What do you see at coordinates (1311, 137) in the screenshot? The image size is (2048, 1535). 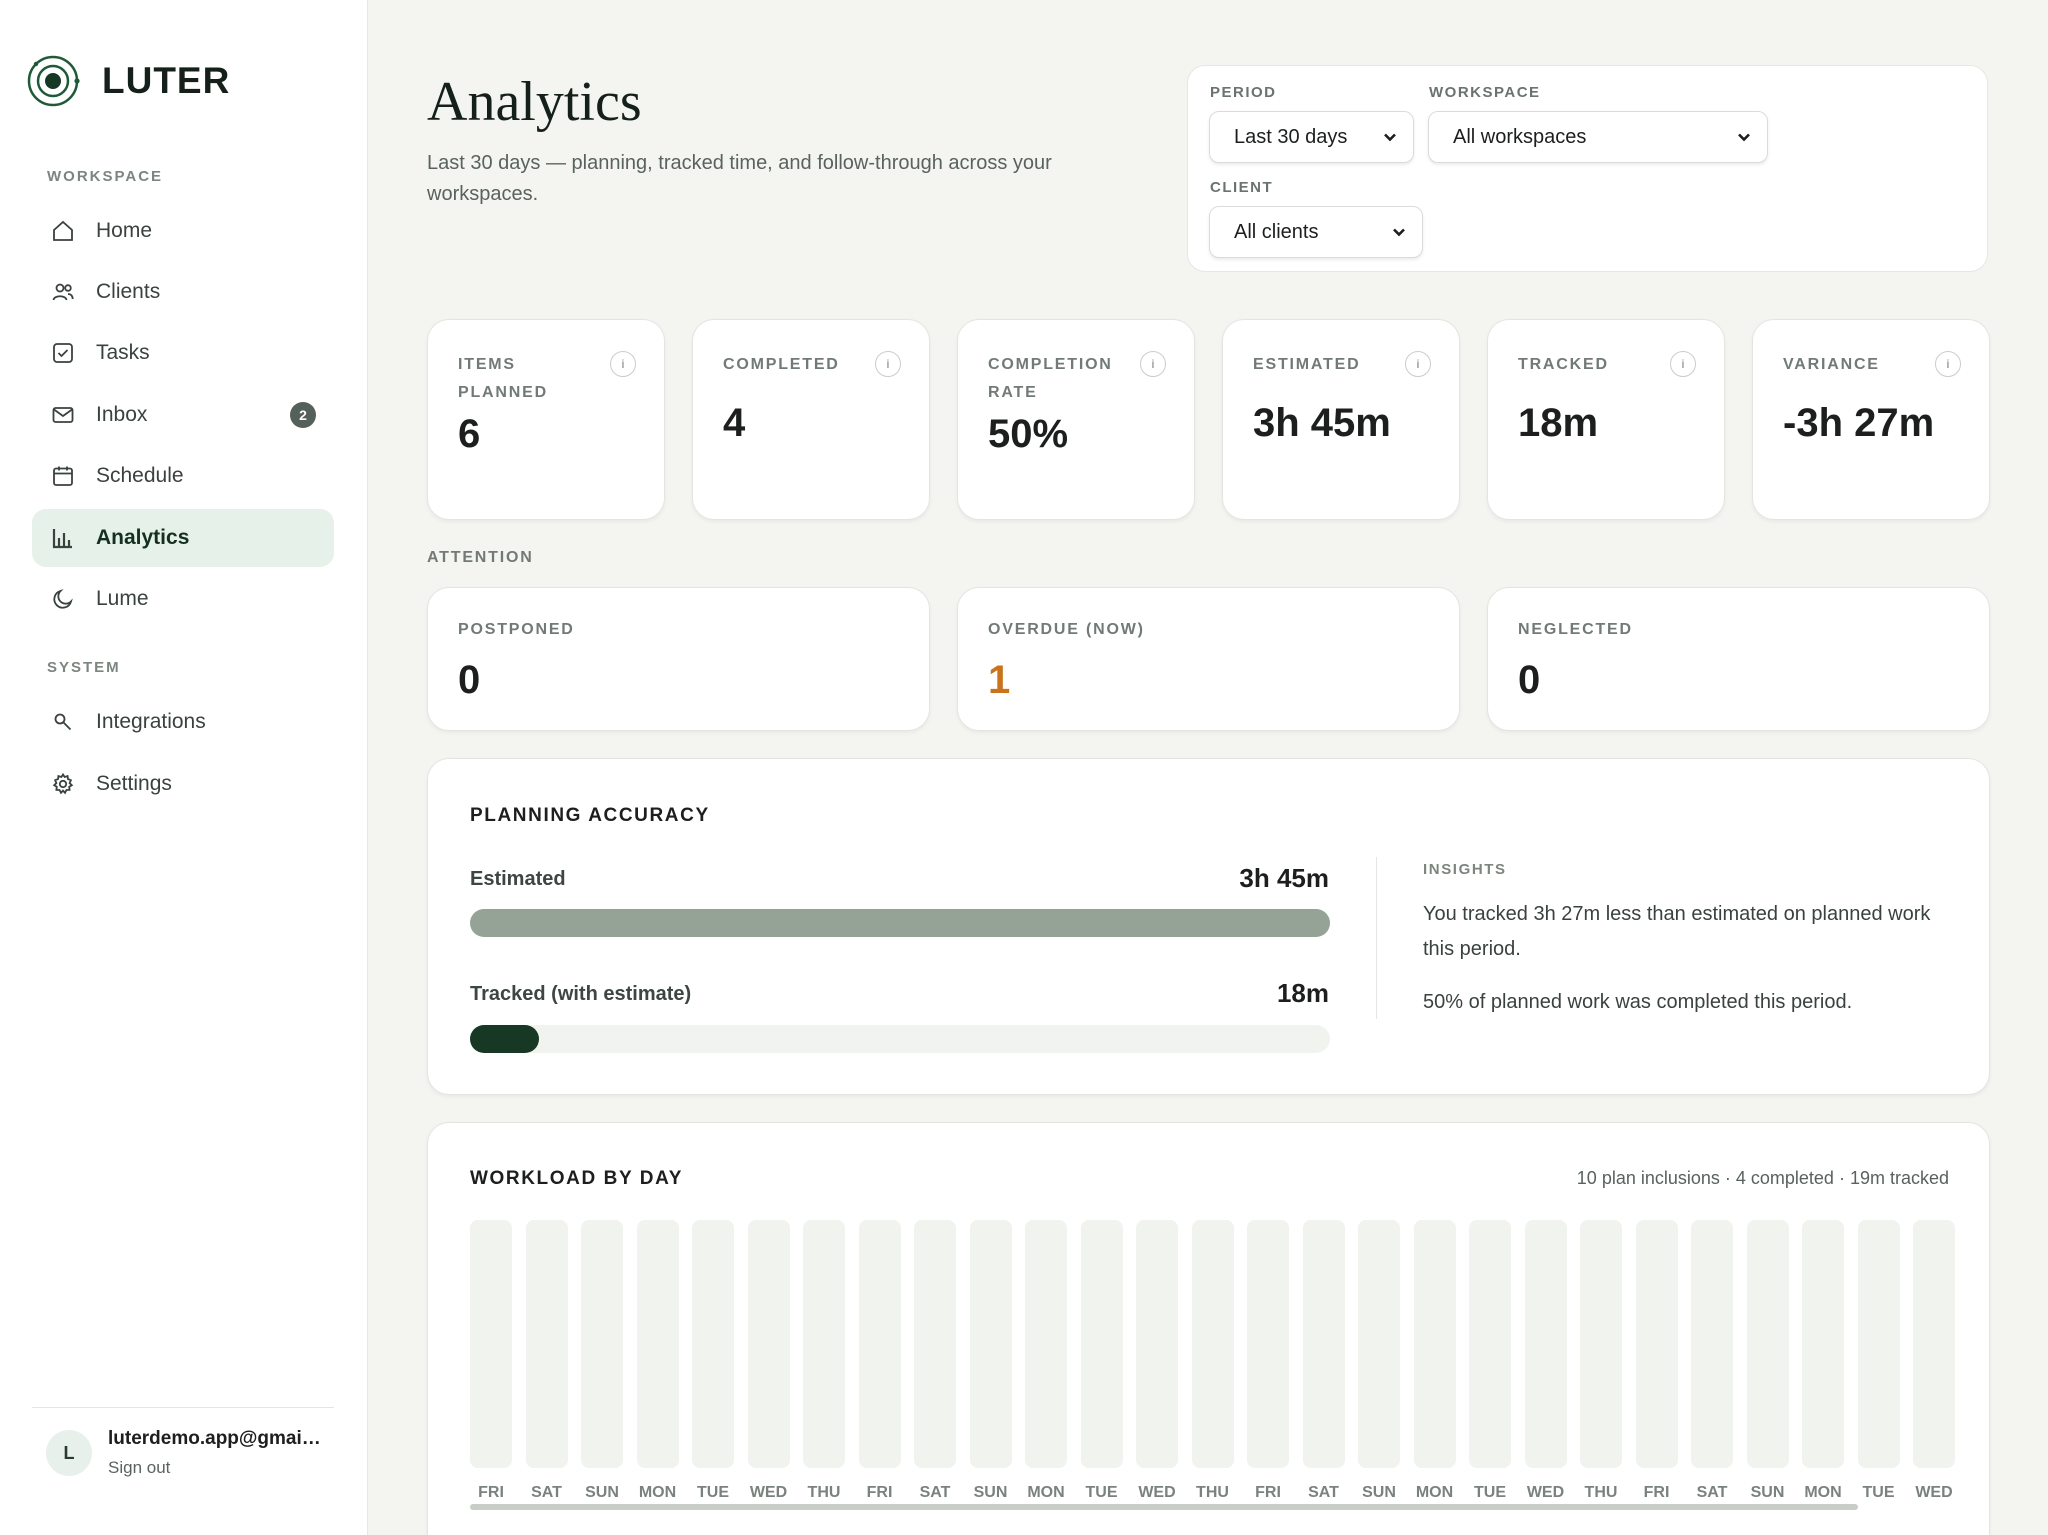 I see `period-select: Last 30 days` at bounding box center [1311, 137].